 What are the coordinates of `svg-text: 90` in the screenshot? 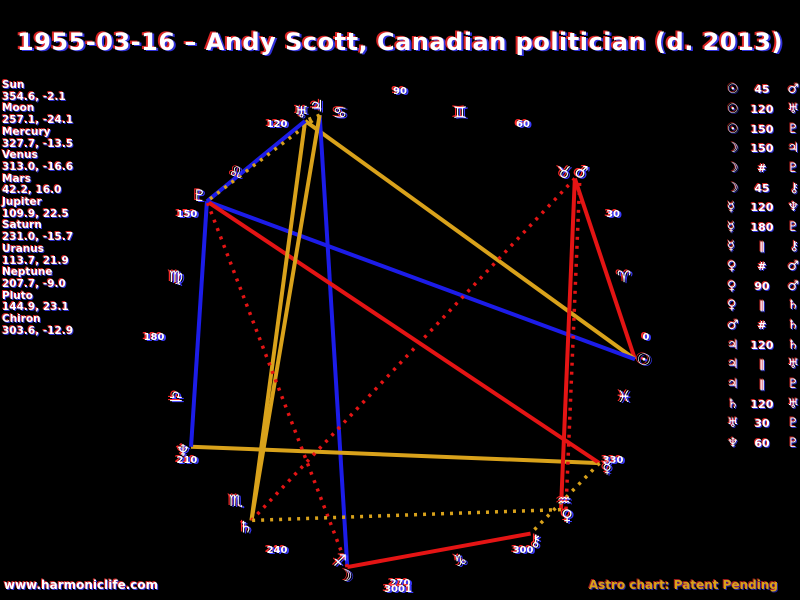 It's located at (398, 90).